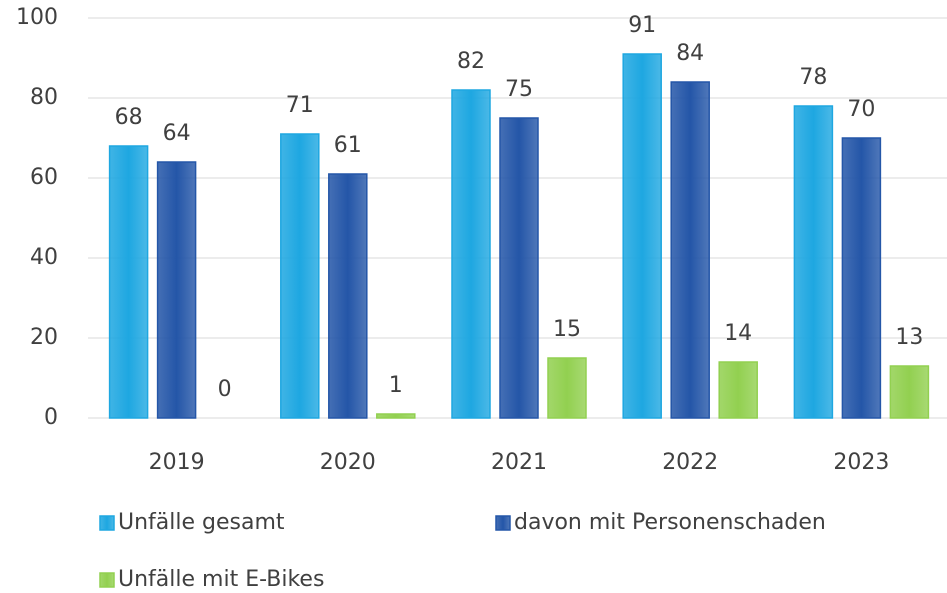 Image resolution: width=947 pixels, height=593 pixels. Describe the element at coordinates (348, 462) in the screenshot. I see `x-tick-label: 2020` at that location.